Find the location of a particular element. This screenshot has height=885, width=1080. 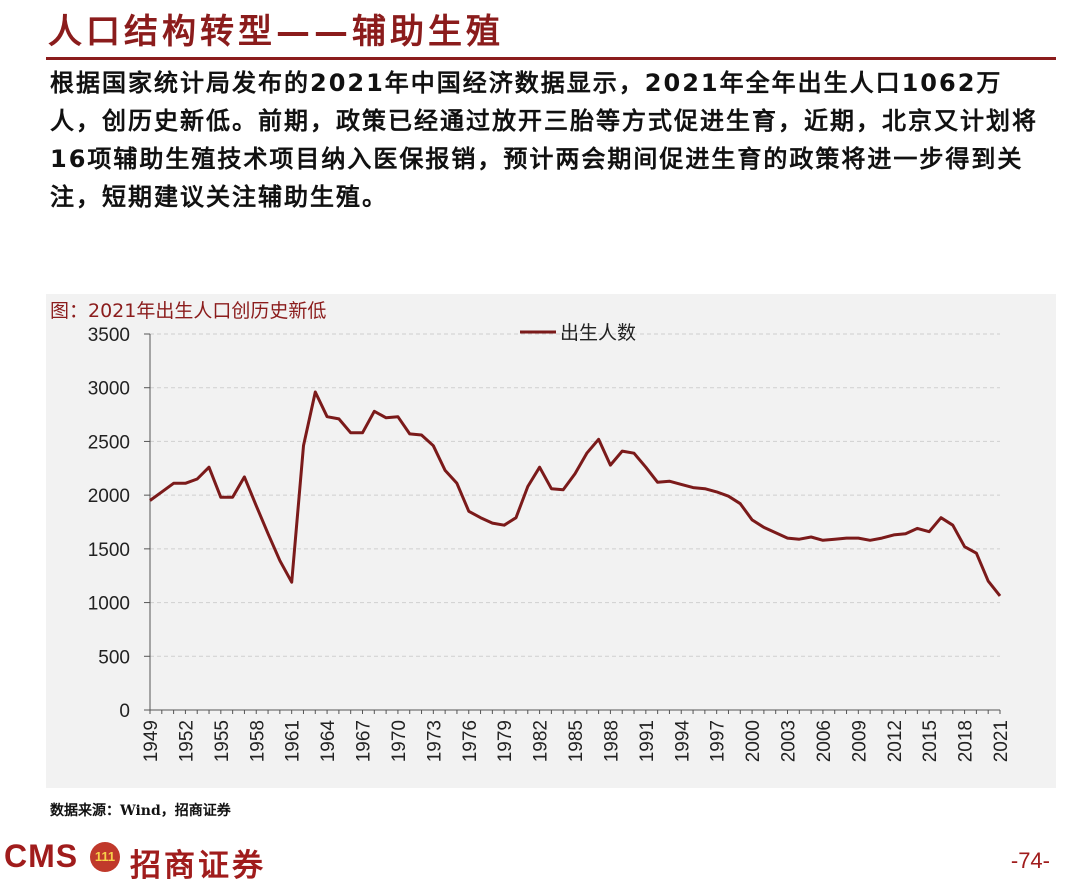

x-tick-label: 1991 is located at coordinates (647, 741).